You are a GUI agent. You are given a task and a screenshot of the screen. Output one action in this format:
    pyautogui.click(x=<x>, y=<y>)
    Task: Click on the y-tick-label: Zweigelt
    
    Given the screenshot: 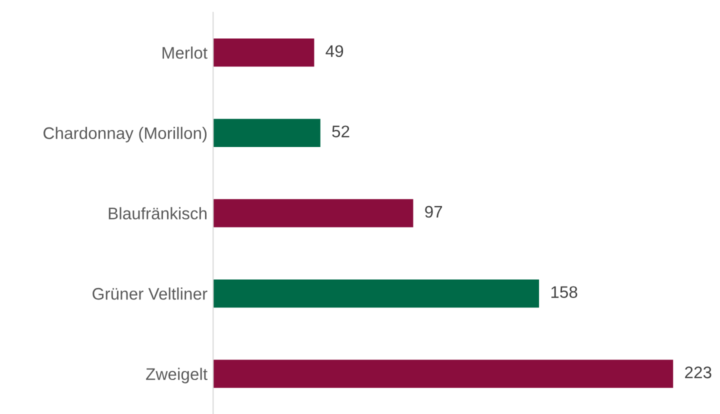 What is the action you would take?
    pyautogui.click(x=177, y=376)
    